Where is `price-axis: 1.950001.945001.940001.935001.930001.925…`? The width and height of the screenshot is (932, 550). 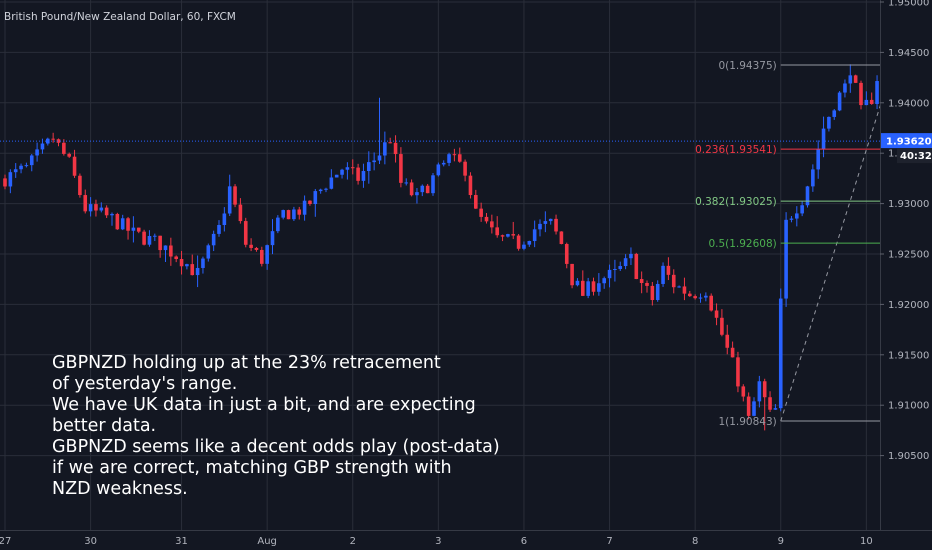 price-axis: 1.950001.945001.940001.935001.930001.925… is located at coordinates (906, 275).